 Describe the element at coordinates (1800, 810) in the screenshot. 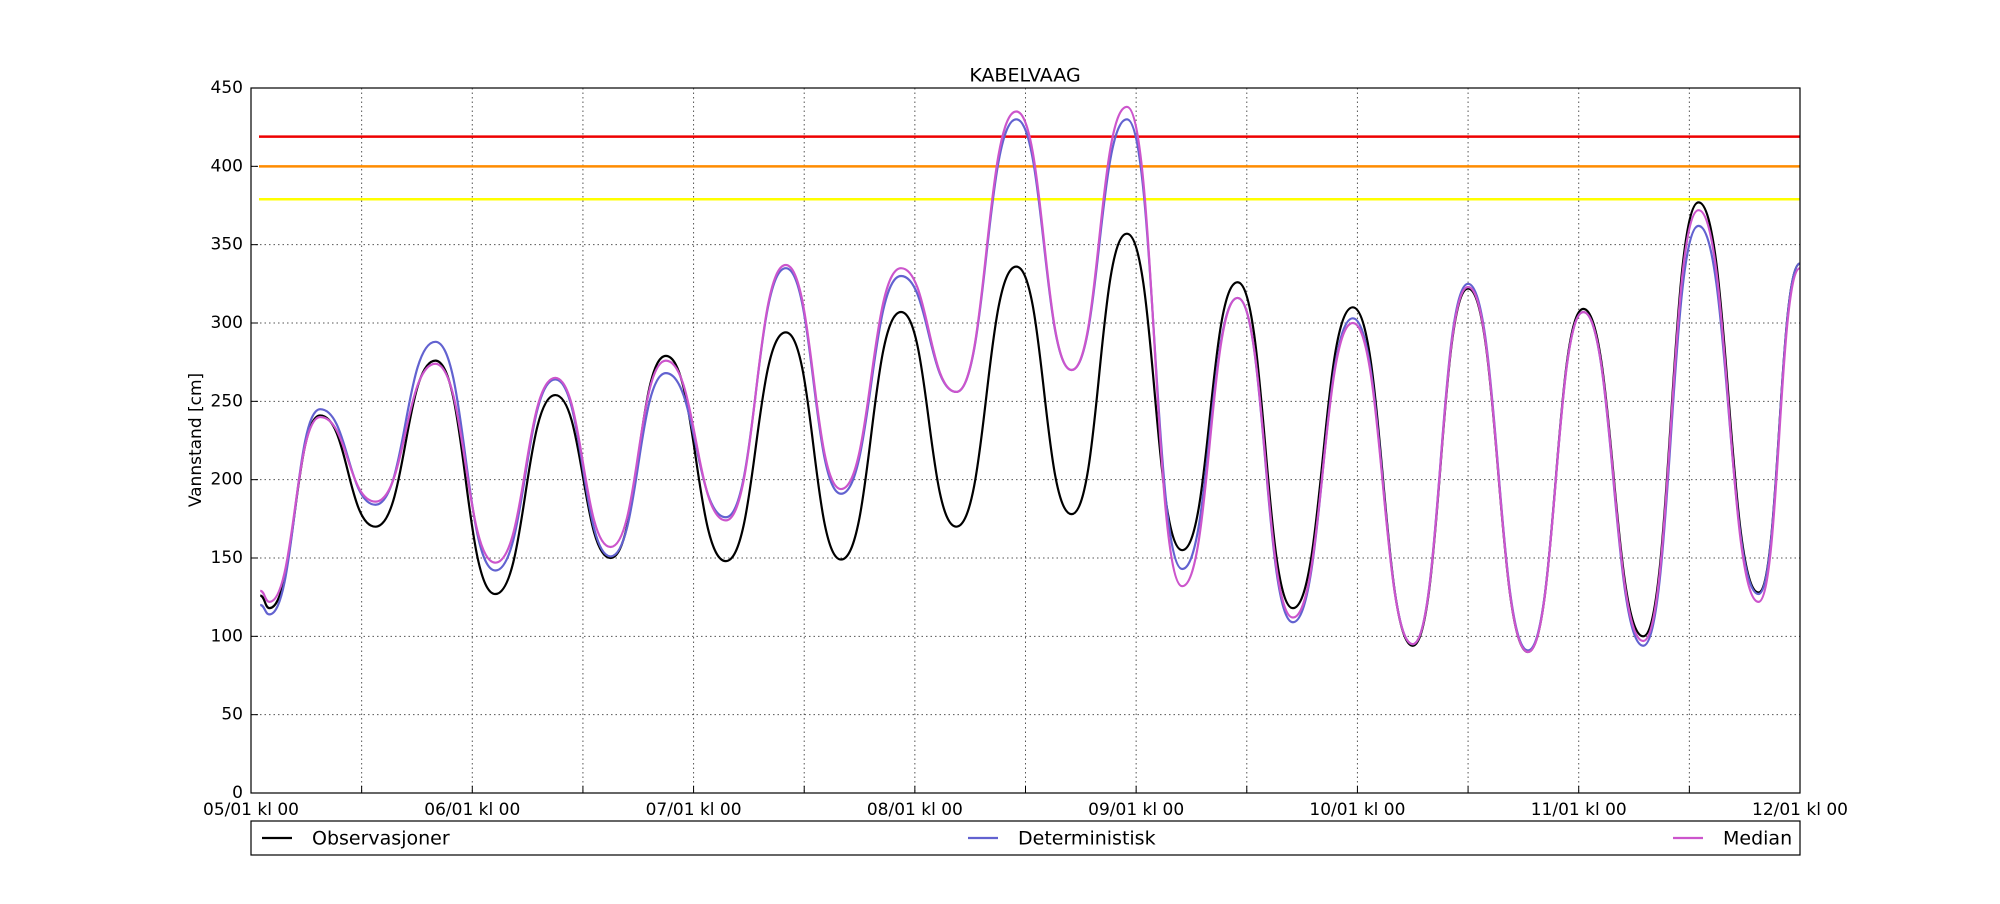

I see `x-tick-label: 12/01 kl 00` at that location.